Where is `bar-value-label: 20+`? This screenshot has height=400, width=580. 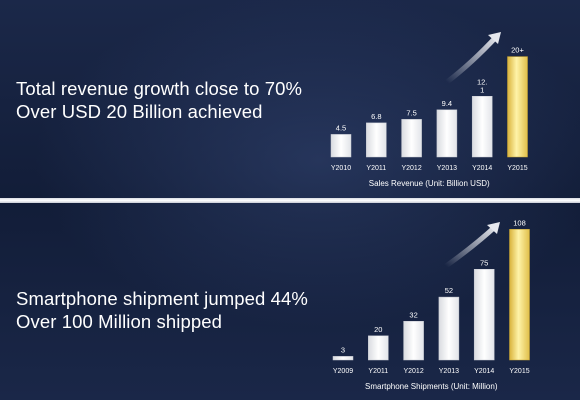
bar-value-label: 20+ is located at coordinates (517, 50).